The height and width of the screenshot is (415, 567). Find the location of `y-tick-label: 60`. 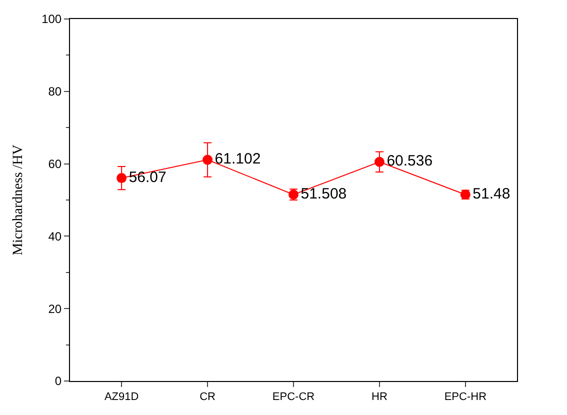

y-tick-label: 60 is located at coordinates (55, 164).